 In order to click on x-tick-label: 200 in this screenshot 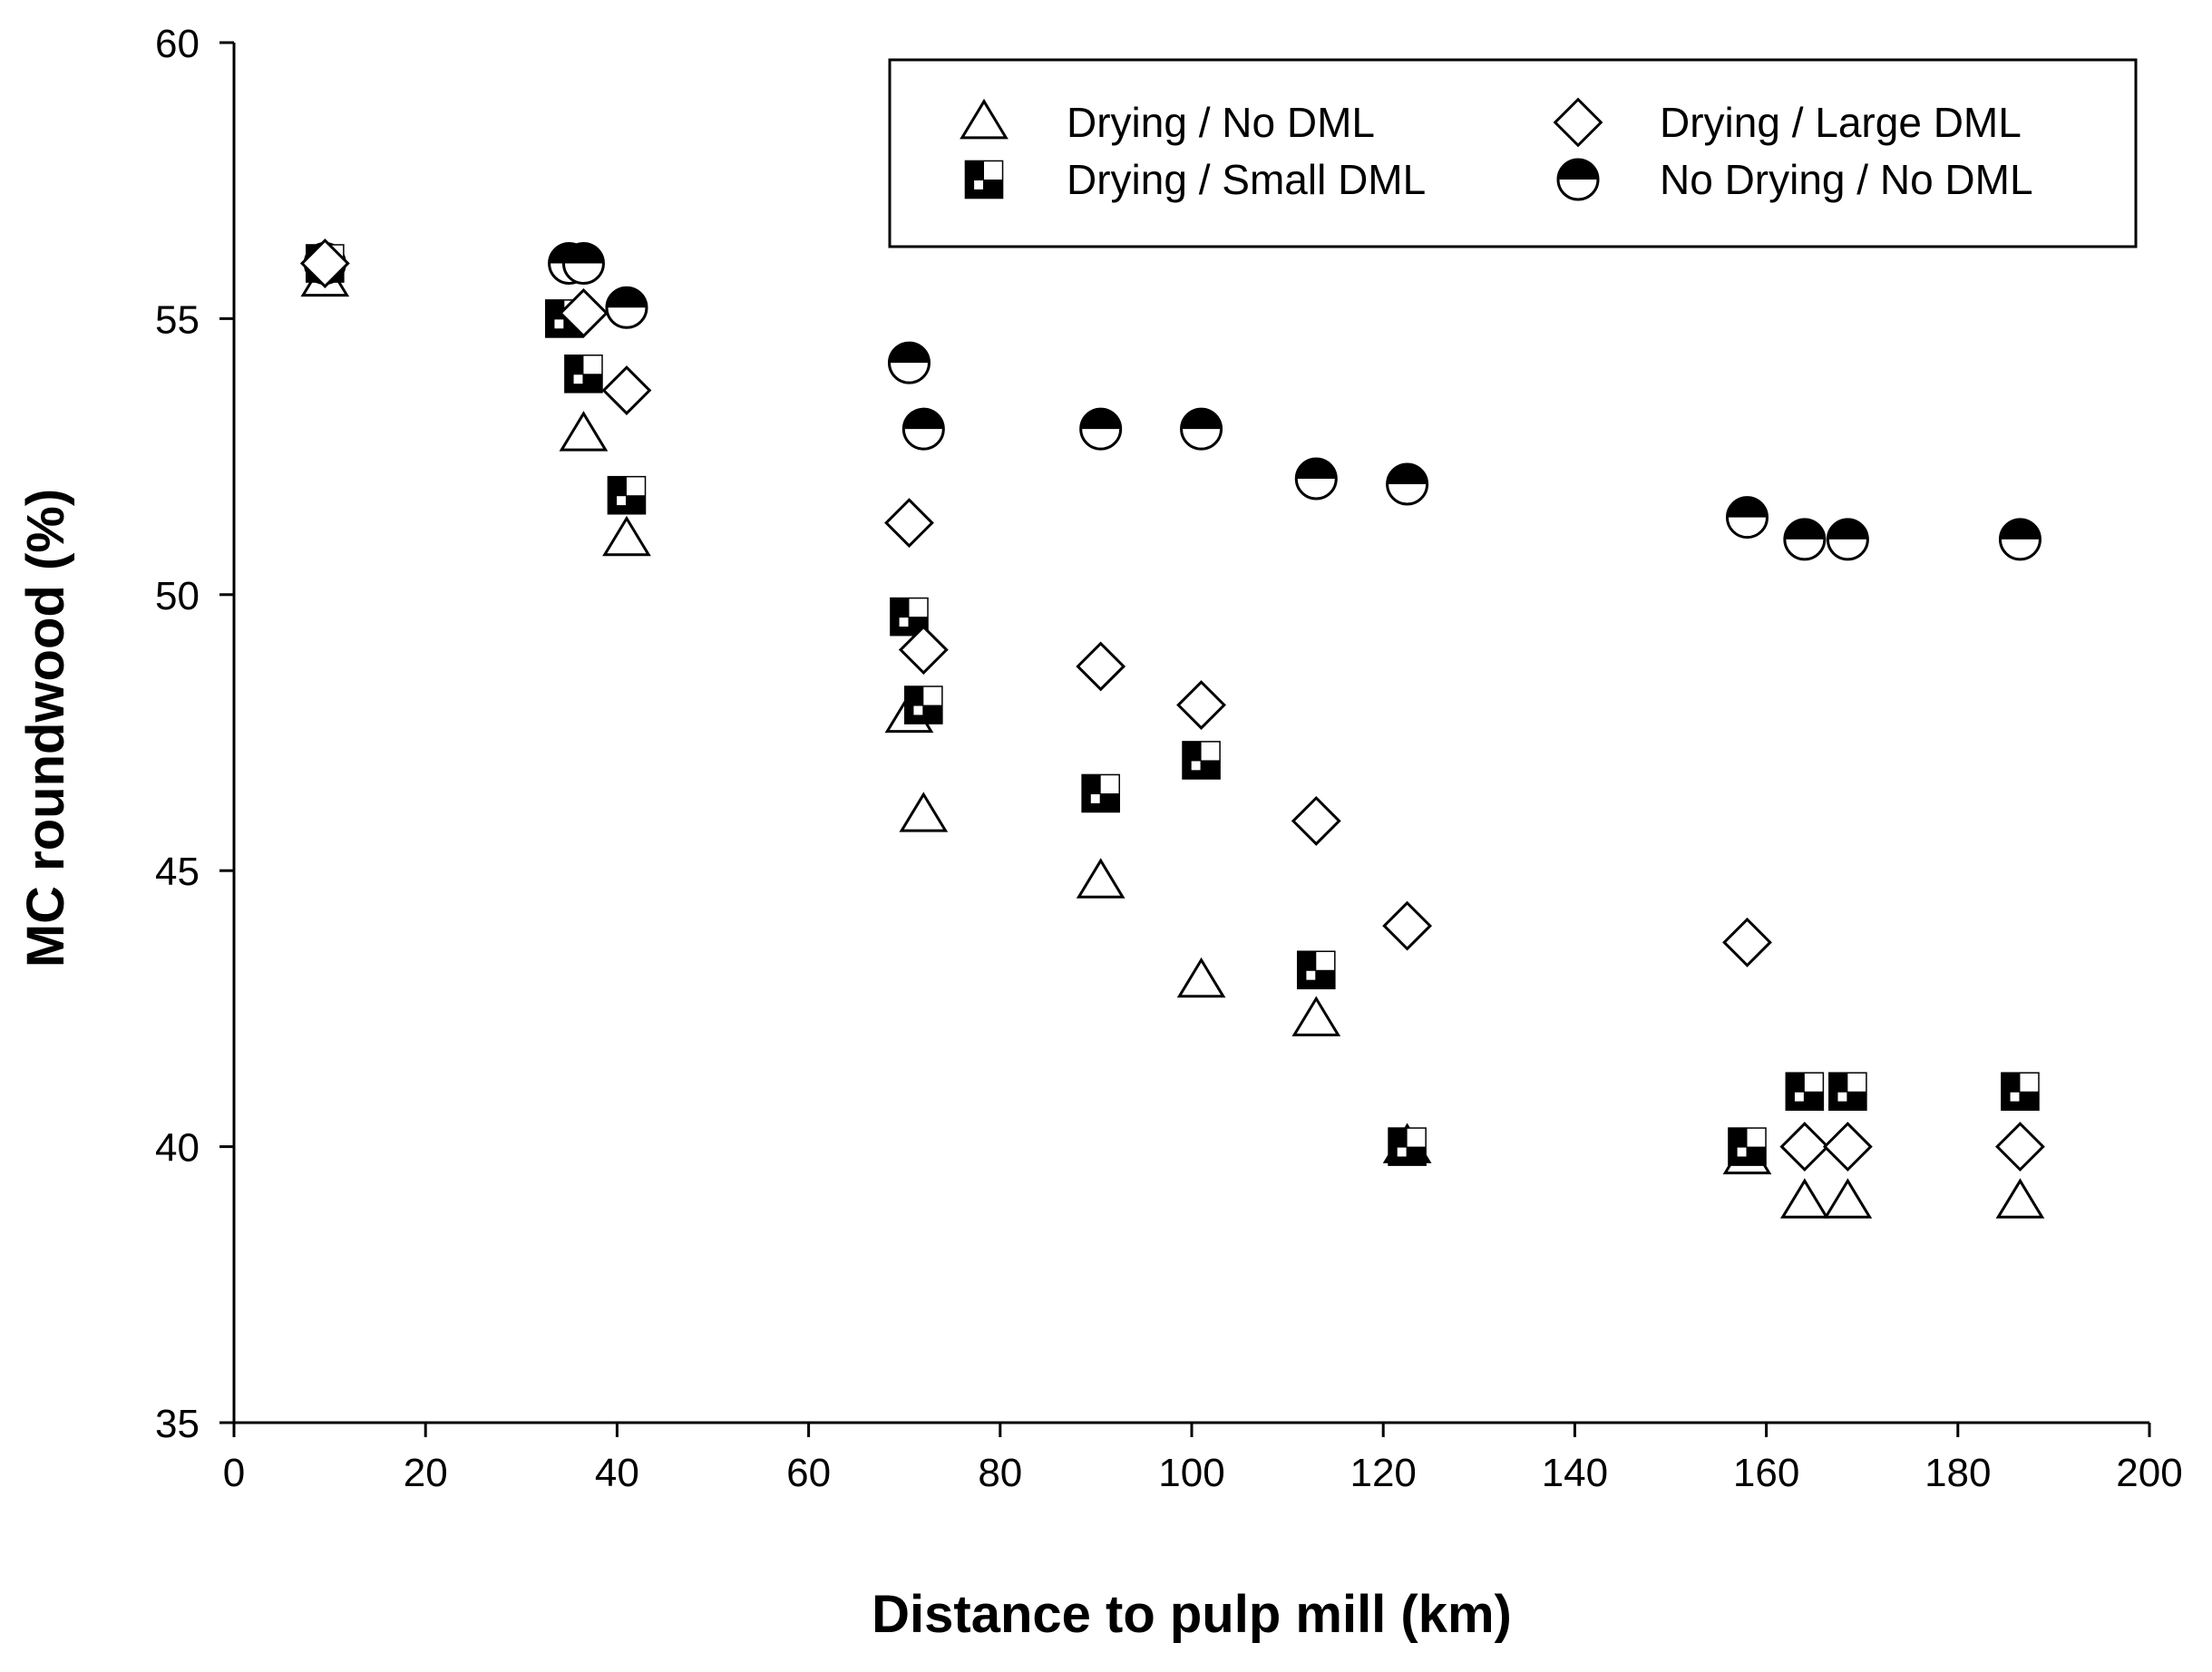, I will do `click(2149, 1473)`.